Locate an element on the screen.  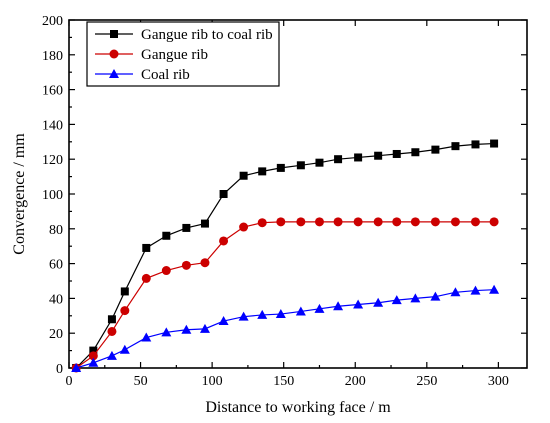
y-tick-label: 80 is located at coordinates (56, 230).